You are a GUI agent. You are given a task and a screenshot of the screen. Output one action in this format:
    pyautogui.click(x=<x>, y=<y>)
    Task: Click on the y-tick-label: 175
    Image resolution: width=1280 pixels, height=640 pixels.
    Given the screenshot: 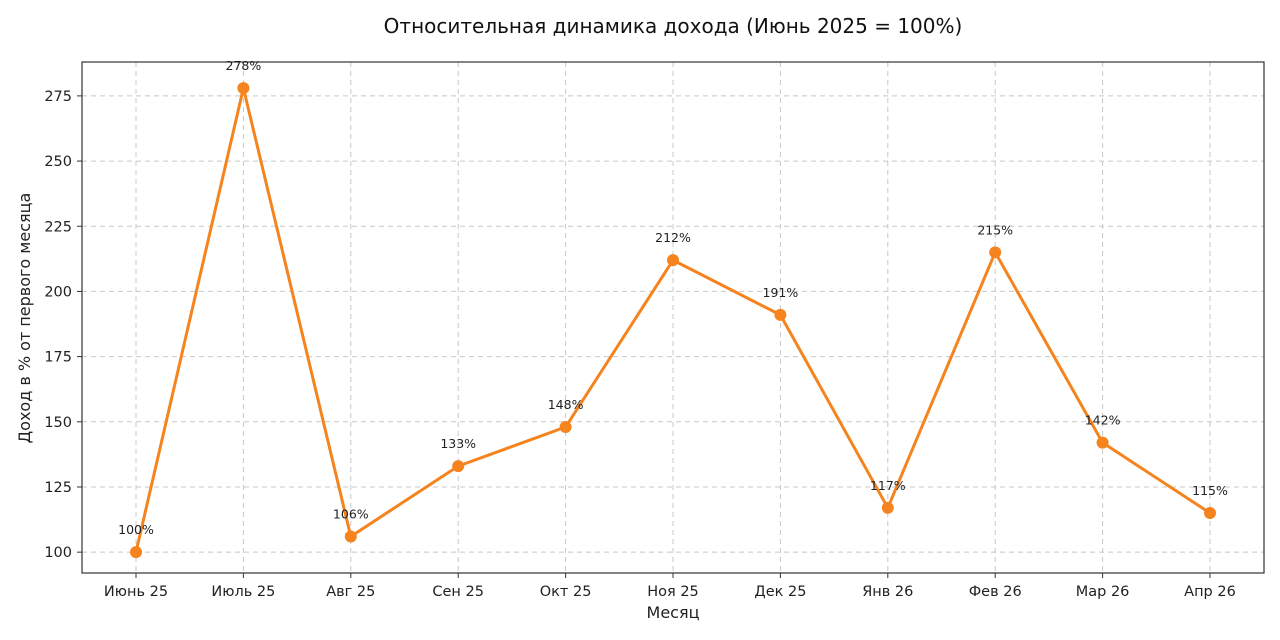 What is the action you would take?
    pyautogui.click(x=58, y=358)
    